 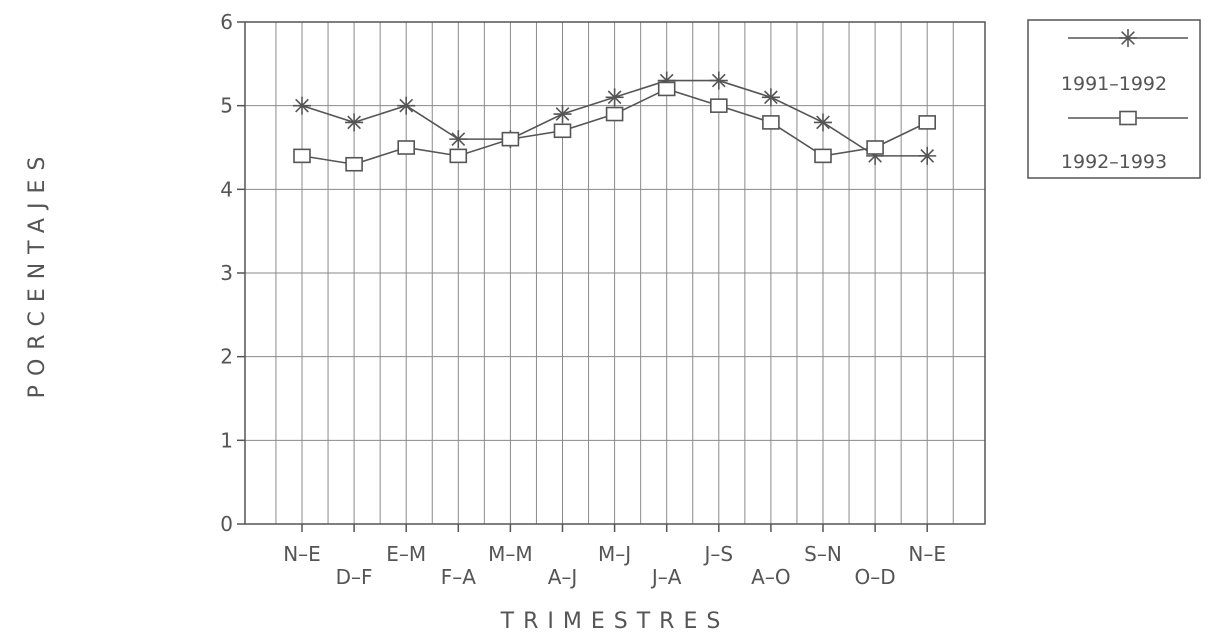 I want to click on y-tick-label: 6, so click(x=226, y=22).